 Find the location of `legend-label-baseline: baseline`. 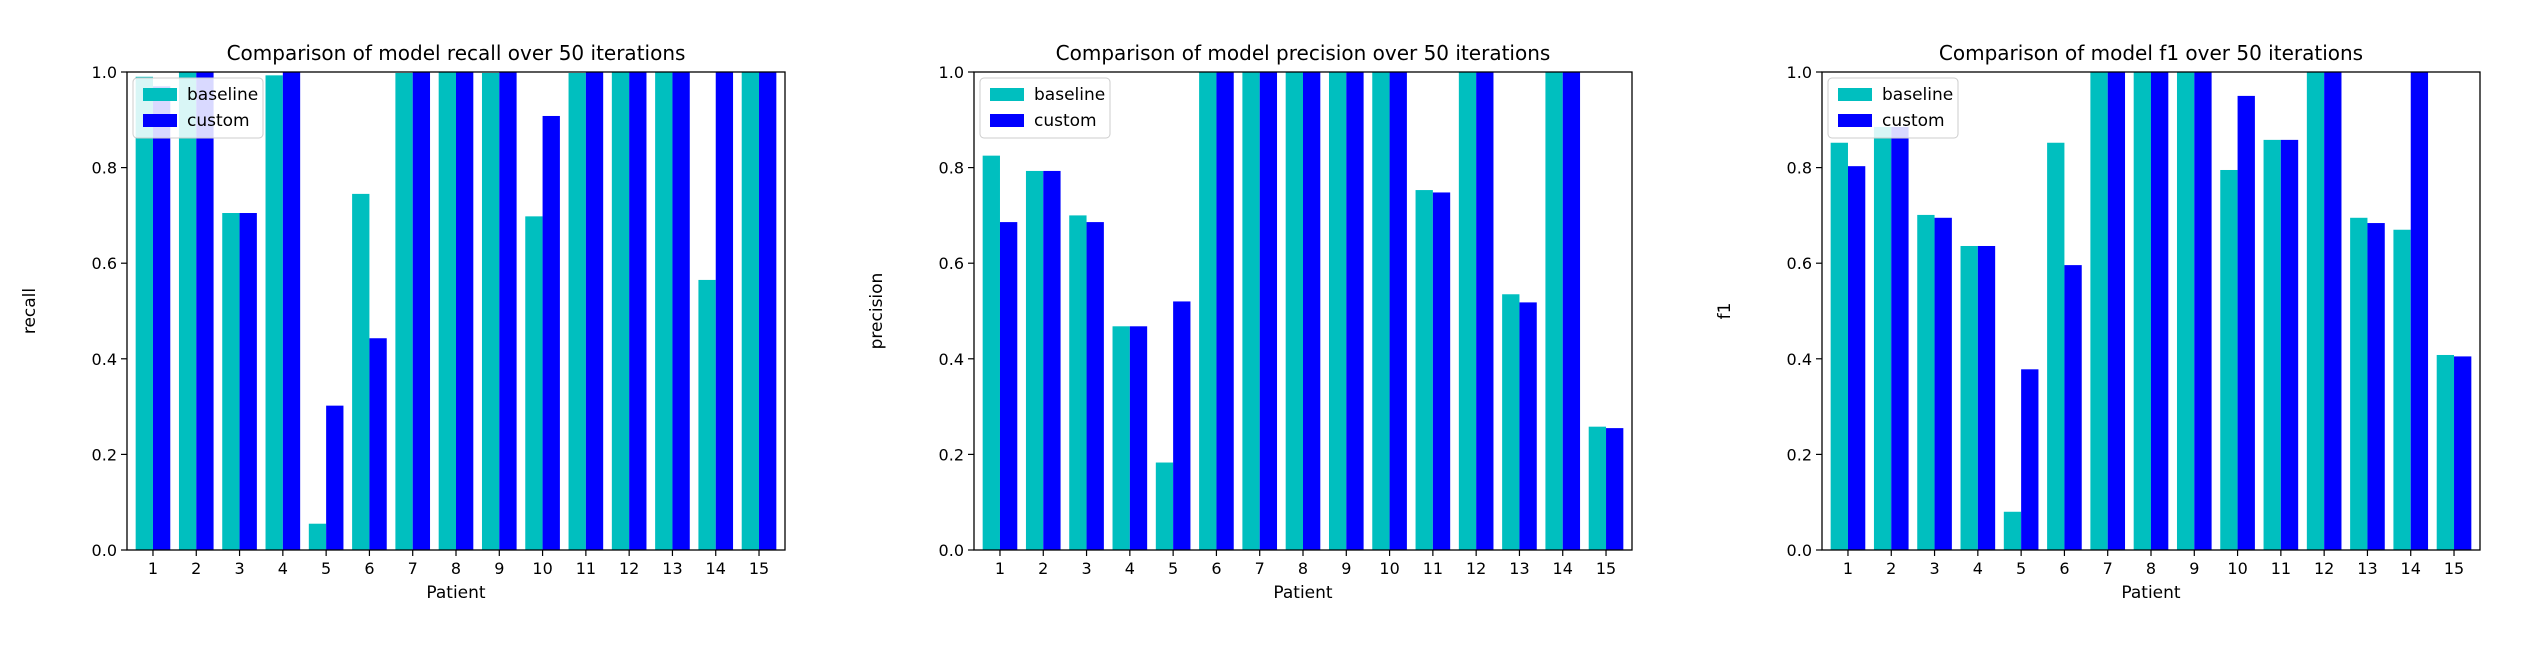

legend-label-baseline: baseline is located at coordinates (1917, 95).